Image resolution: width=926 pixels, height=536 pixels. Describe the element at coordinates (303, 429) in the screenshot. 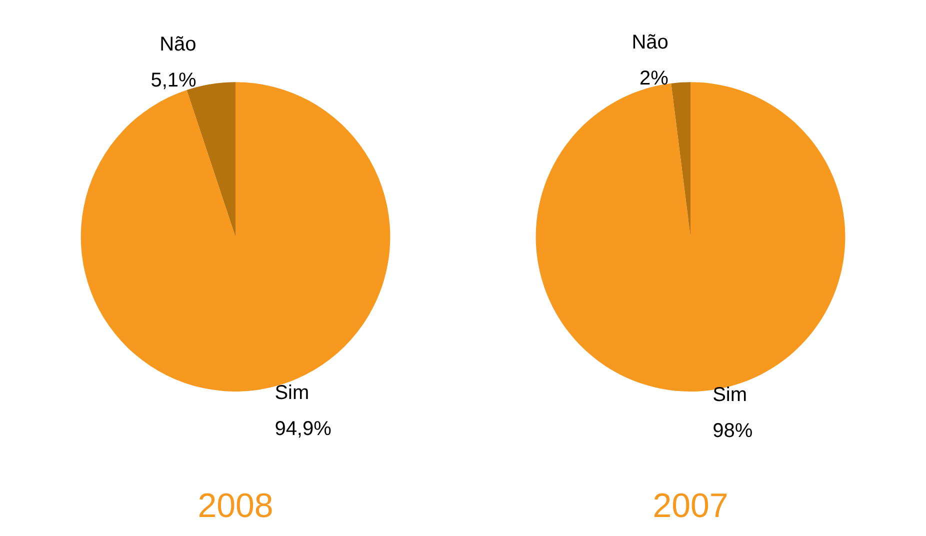

I see `data-label: 94,9%` at that location.